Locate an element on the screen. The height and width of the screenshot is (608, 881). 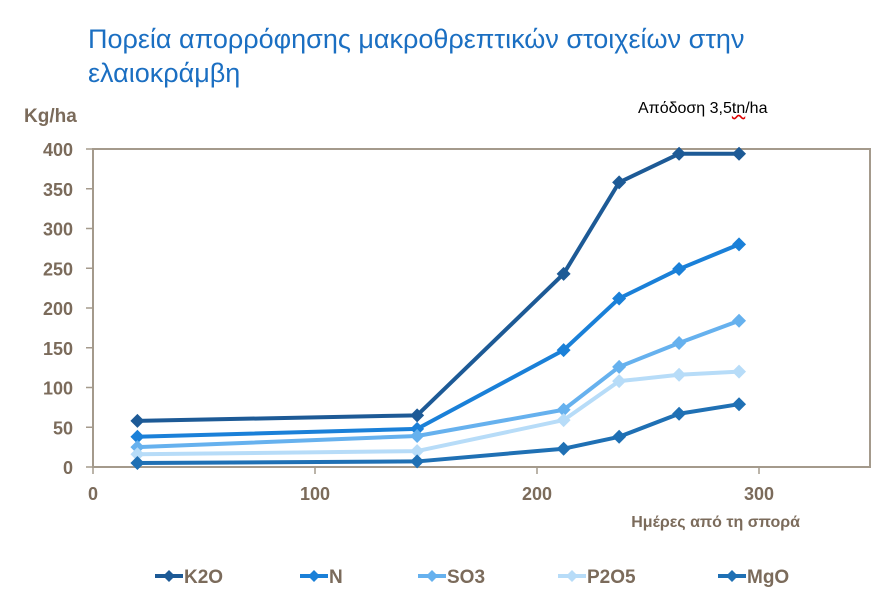
yield-prefix: Απόδοση 3,5 is located at coordinates (685, 108).